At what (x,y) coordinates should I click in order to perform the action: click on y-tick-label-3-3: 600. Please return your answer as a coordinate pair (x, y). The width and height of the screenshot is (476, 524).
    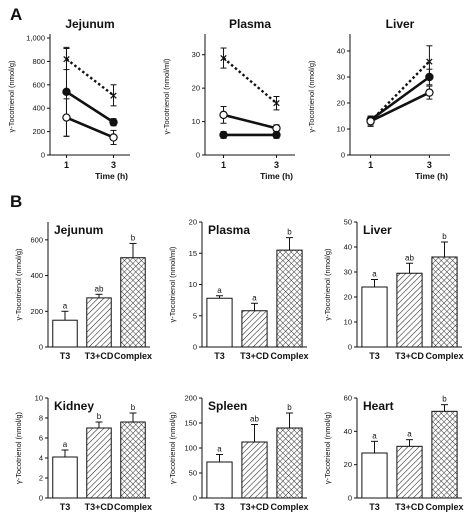
    Looking at the image, I should click on (36, 239).